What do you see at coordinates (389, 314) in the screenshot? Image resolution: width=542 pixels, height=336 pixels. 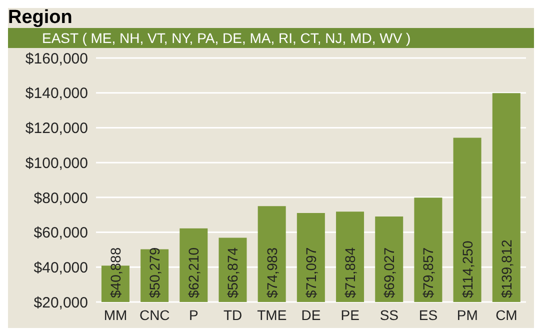 I see `x-tick-label: SS` at bounding box center [389, 314].